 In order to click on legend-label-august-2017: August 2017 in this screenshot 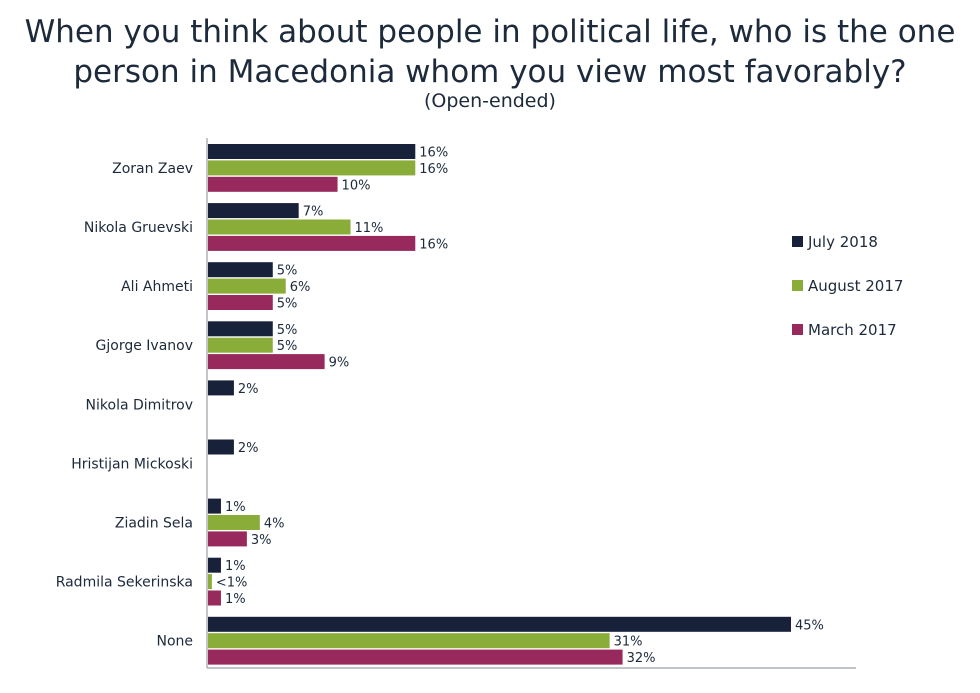, I will do `click(855, 286)`.